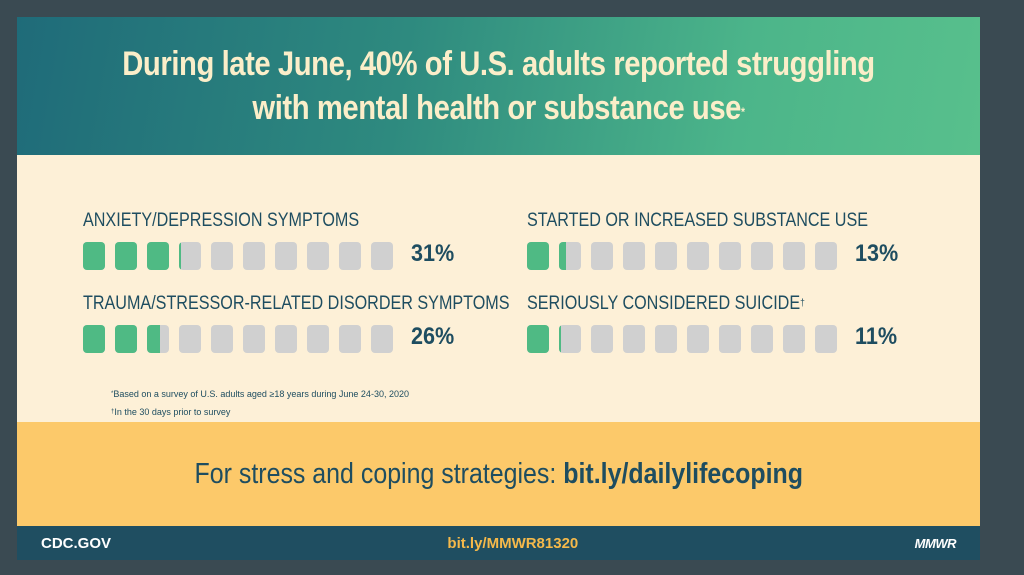 Image resolution: width=1024 pixels, height=575 pixels. Describe the element at coordinates (334, 340) in the screenshot. I see `metric-bar: 26%` at that location.